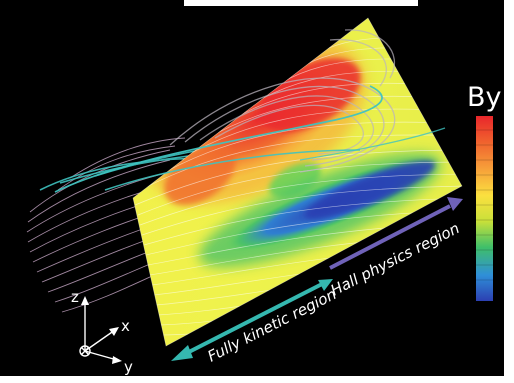 The width and height of the screenshot is (514, 383). I want to click on x-axis, so click(100, 340).